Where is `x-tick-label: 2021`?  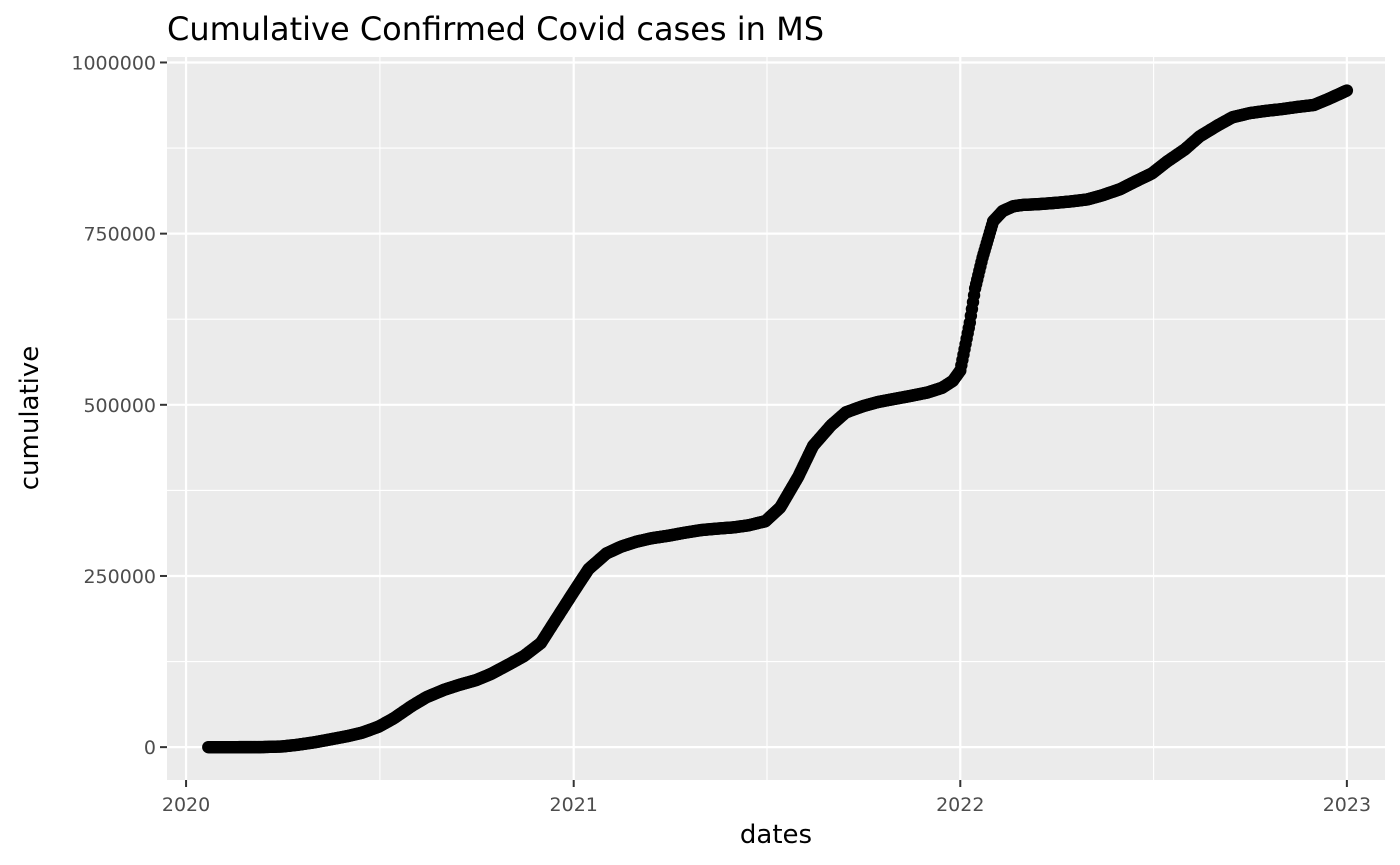
x-tick-label: 2021 is located at coordinates (574, 805).